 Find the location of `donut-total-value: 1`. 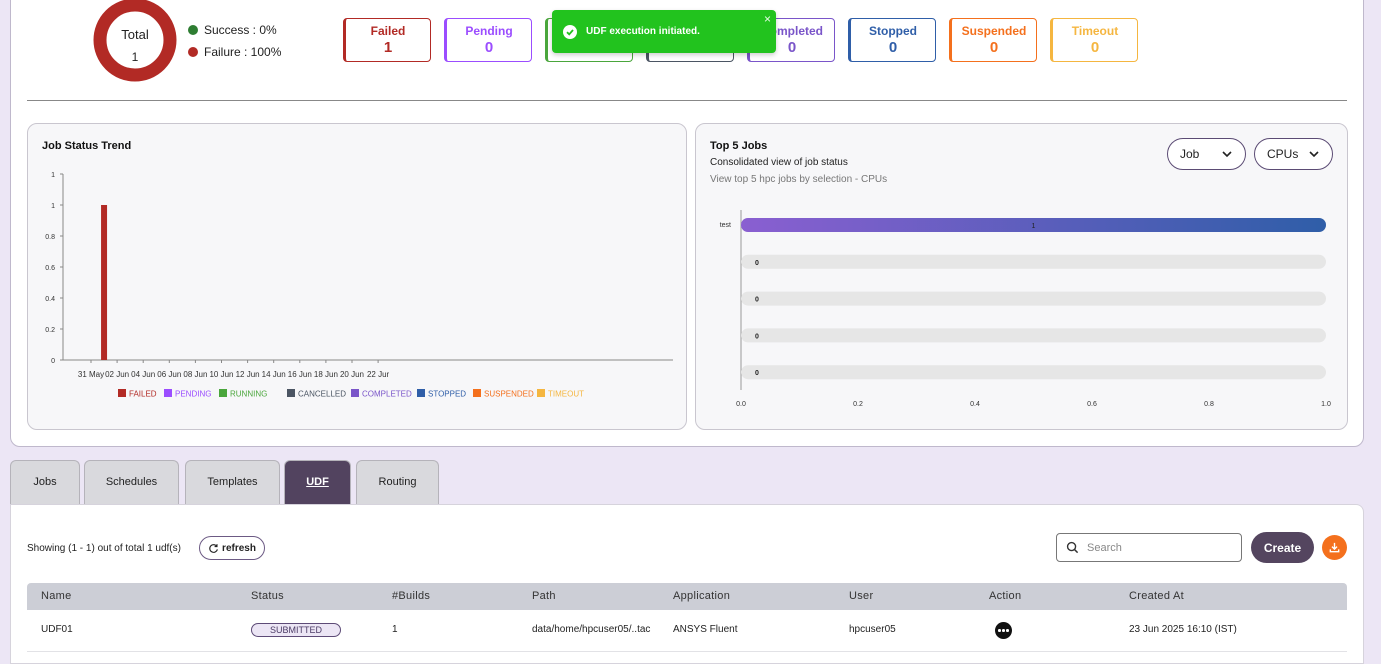

donut-total-value: 1 is located at coordinates (135, 57).